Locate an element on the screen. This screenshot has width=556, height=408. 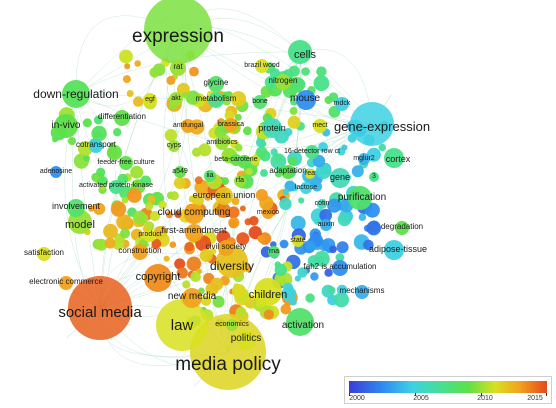
term-label: fah2 is accumulation is located at coordinates (340, 266).